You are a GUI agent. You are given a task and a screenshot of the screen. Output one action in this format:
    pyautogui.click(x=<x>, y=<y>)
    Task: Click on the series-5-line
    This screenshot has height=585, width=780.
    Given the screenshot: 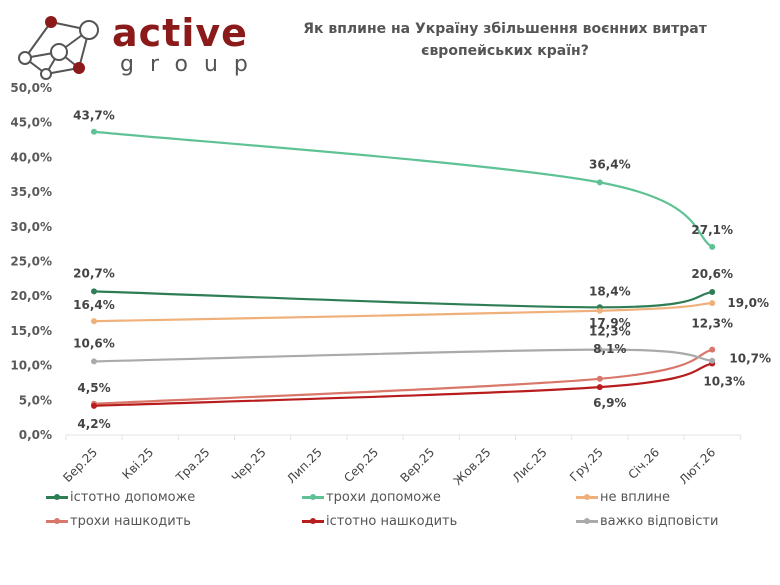 What is the action you would take?
    pyautogui.click(x=403, y=355)
    